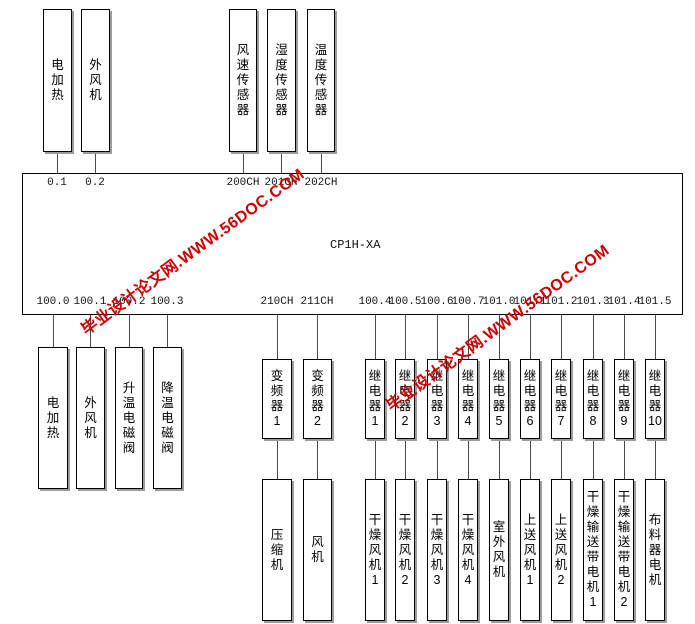 Image resolution: width=695 pixels, height=624 pixels. What do you see at coordinates (167, 302) in the screenshot?
I see `port-label: 100.3` at bounding box center [167, 302].